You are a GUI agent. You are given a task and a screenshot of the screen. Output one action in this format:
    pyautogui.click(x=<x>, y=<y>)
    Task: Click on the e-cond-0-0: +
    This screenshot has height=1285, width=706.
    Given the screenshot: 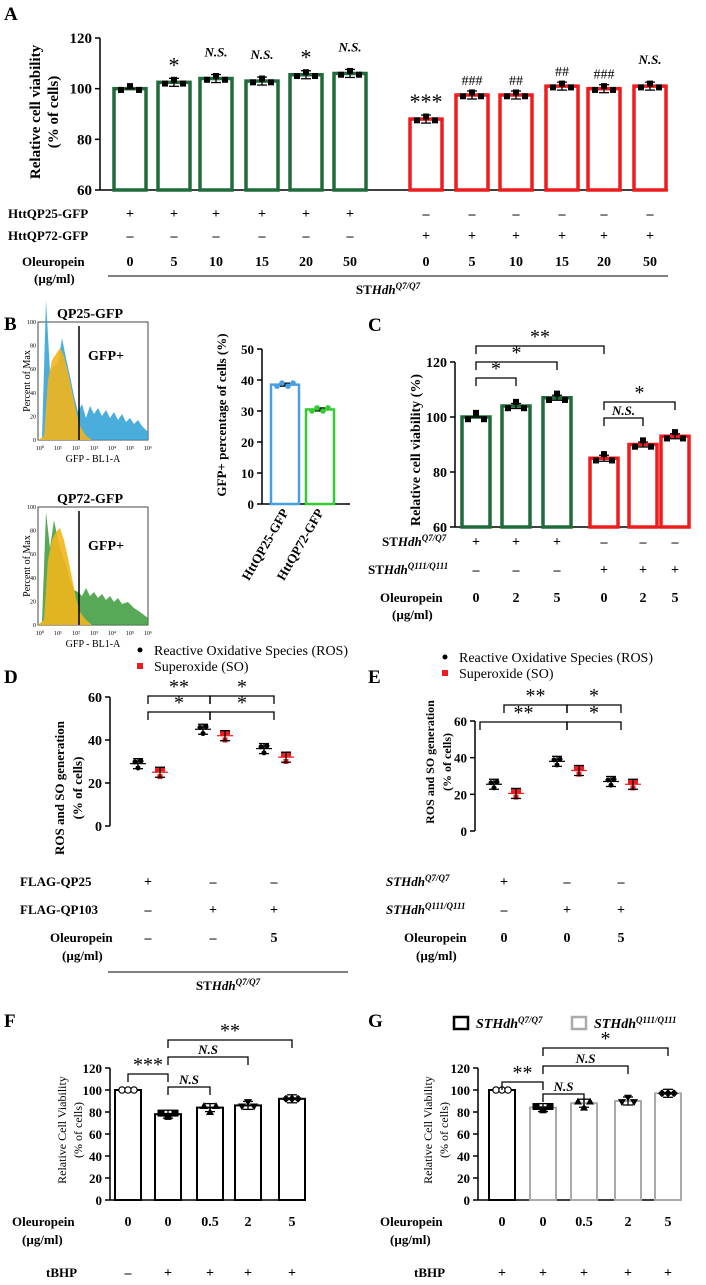 What is the action you would take?
    pyautogui.click(x=504, y=882)
    